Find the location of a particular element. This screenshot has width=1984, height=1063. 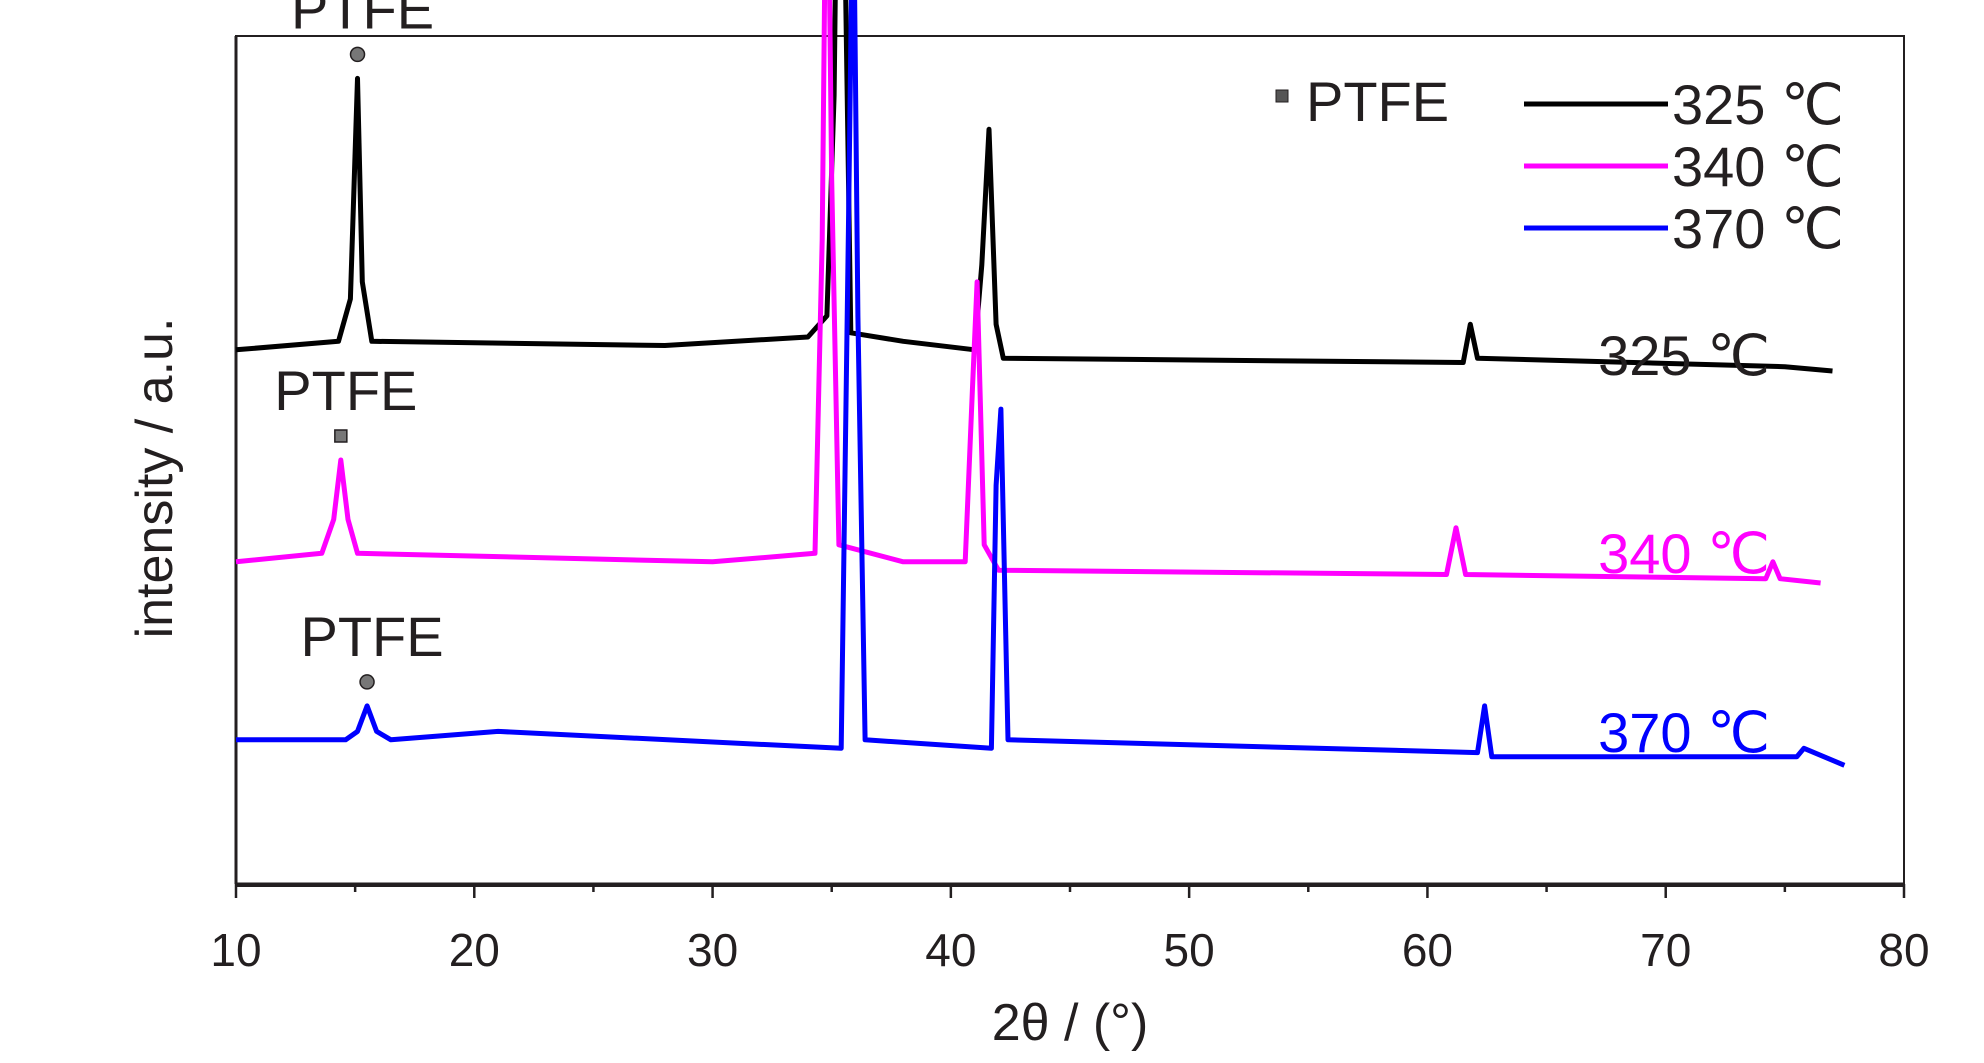

x-axis-tick-labels: 10 20 30 40 50 60 70 80 is located at coordinates (1069, 950).